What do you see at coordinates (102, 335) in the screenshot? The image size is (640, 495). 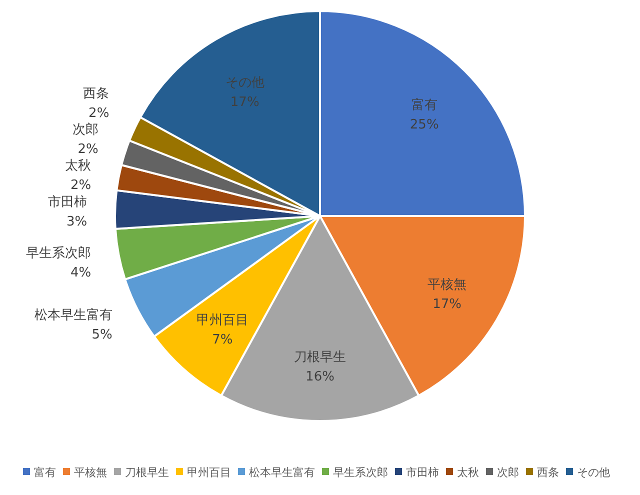 I see `data-label: 5%` at bounding box center [102, 335].